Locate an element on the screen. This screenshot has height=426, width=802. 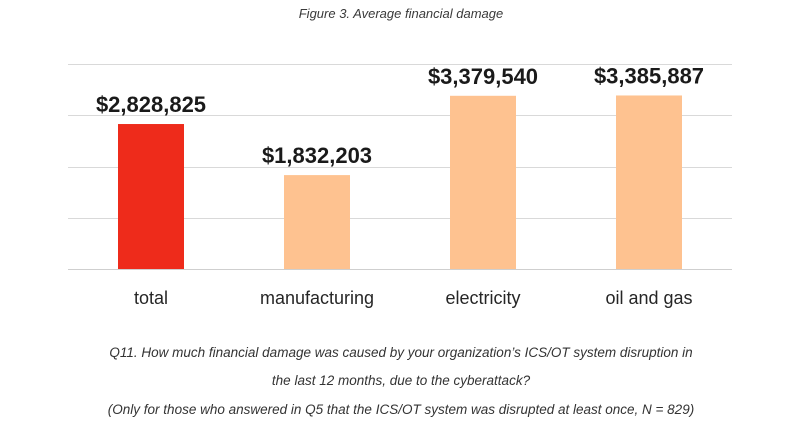
bar-manufacturing is located at coordinates (317, 222).